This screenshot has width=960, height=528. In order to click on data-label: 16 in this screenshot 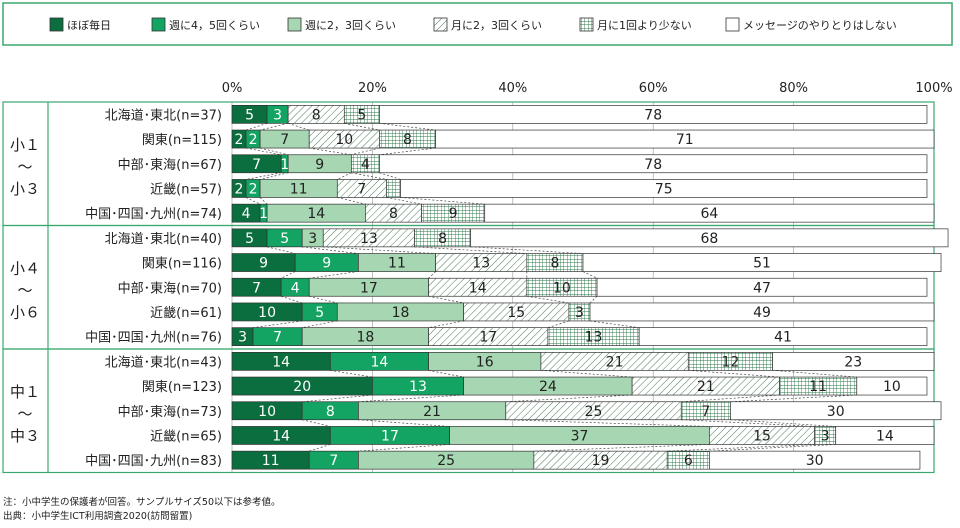, I will do `click(485, 362)`.